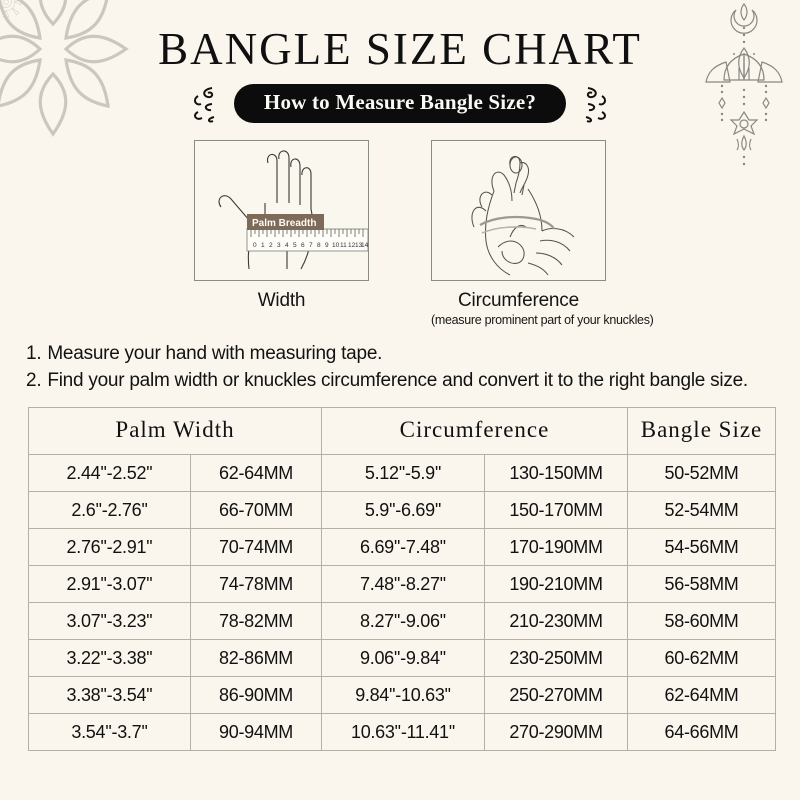  I want to click on cell-bangle-size: 60-62MM, so click(701, 658).